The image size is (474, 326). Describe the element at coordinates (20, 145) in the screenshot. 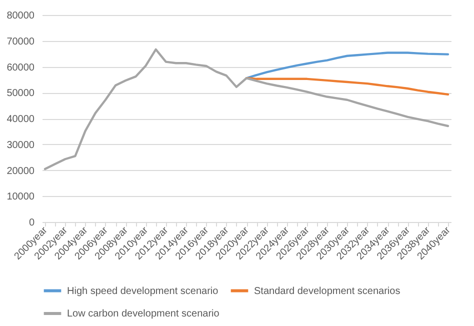

I see `y-tick-label: 30000` at that location.